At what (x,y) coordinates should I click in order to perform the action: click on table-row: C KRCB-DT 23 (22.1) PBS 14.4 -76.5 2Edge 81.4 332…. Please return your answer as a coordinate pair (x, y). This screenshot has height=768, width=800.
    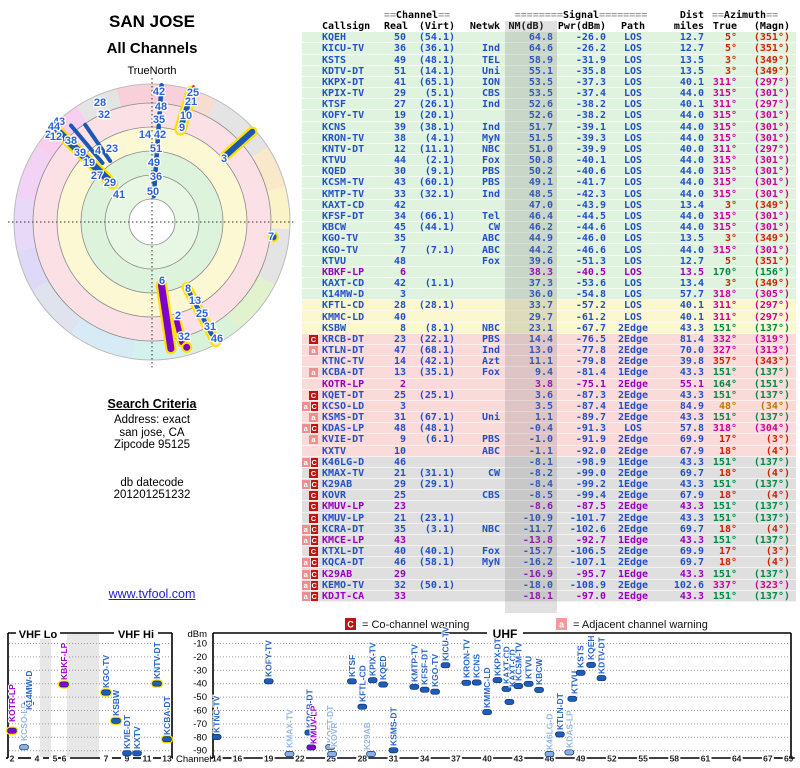
    Looking at the image, I should click on (549, 339).